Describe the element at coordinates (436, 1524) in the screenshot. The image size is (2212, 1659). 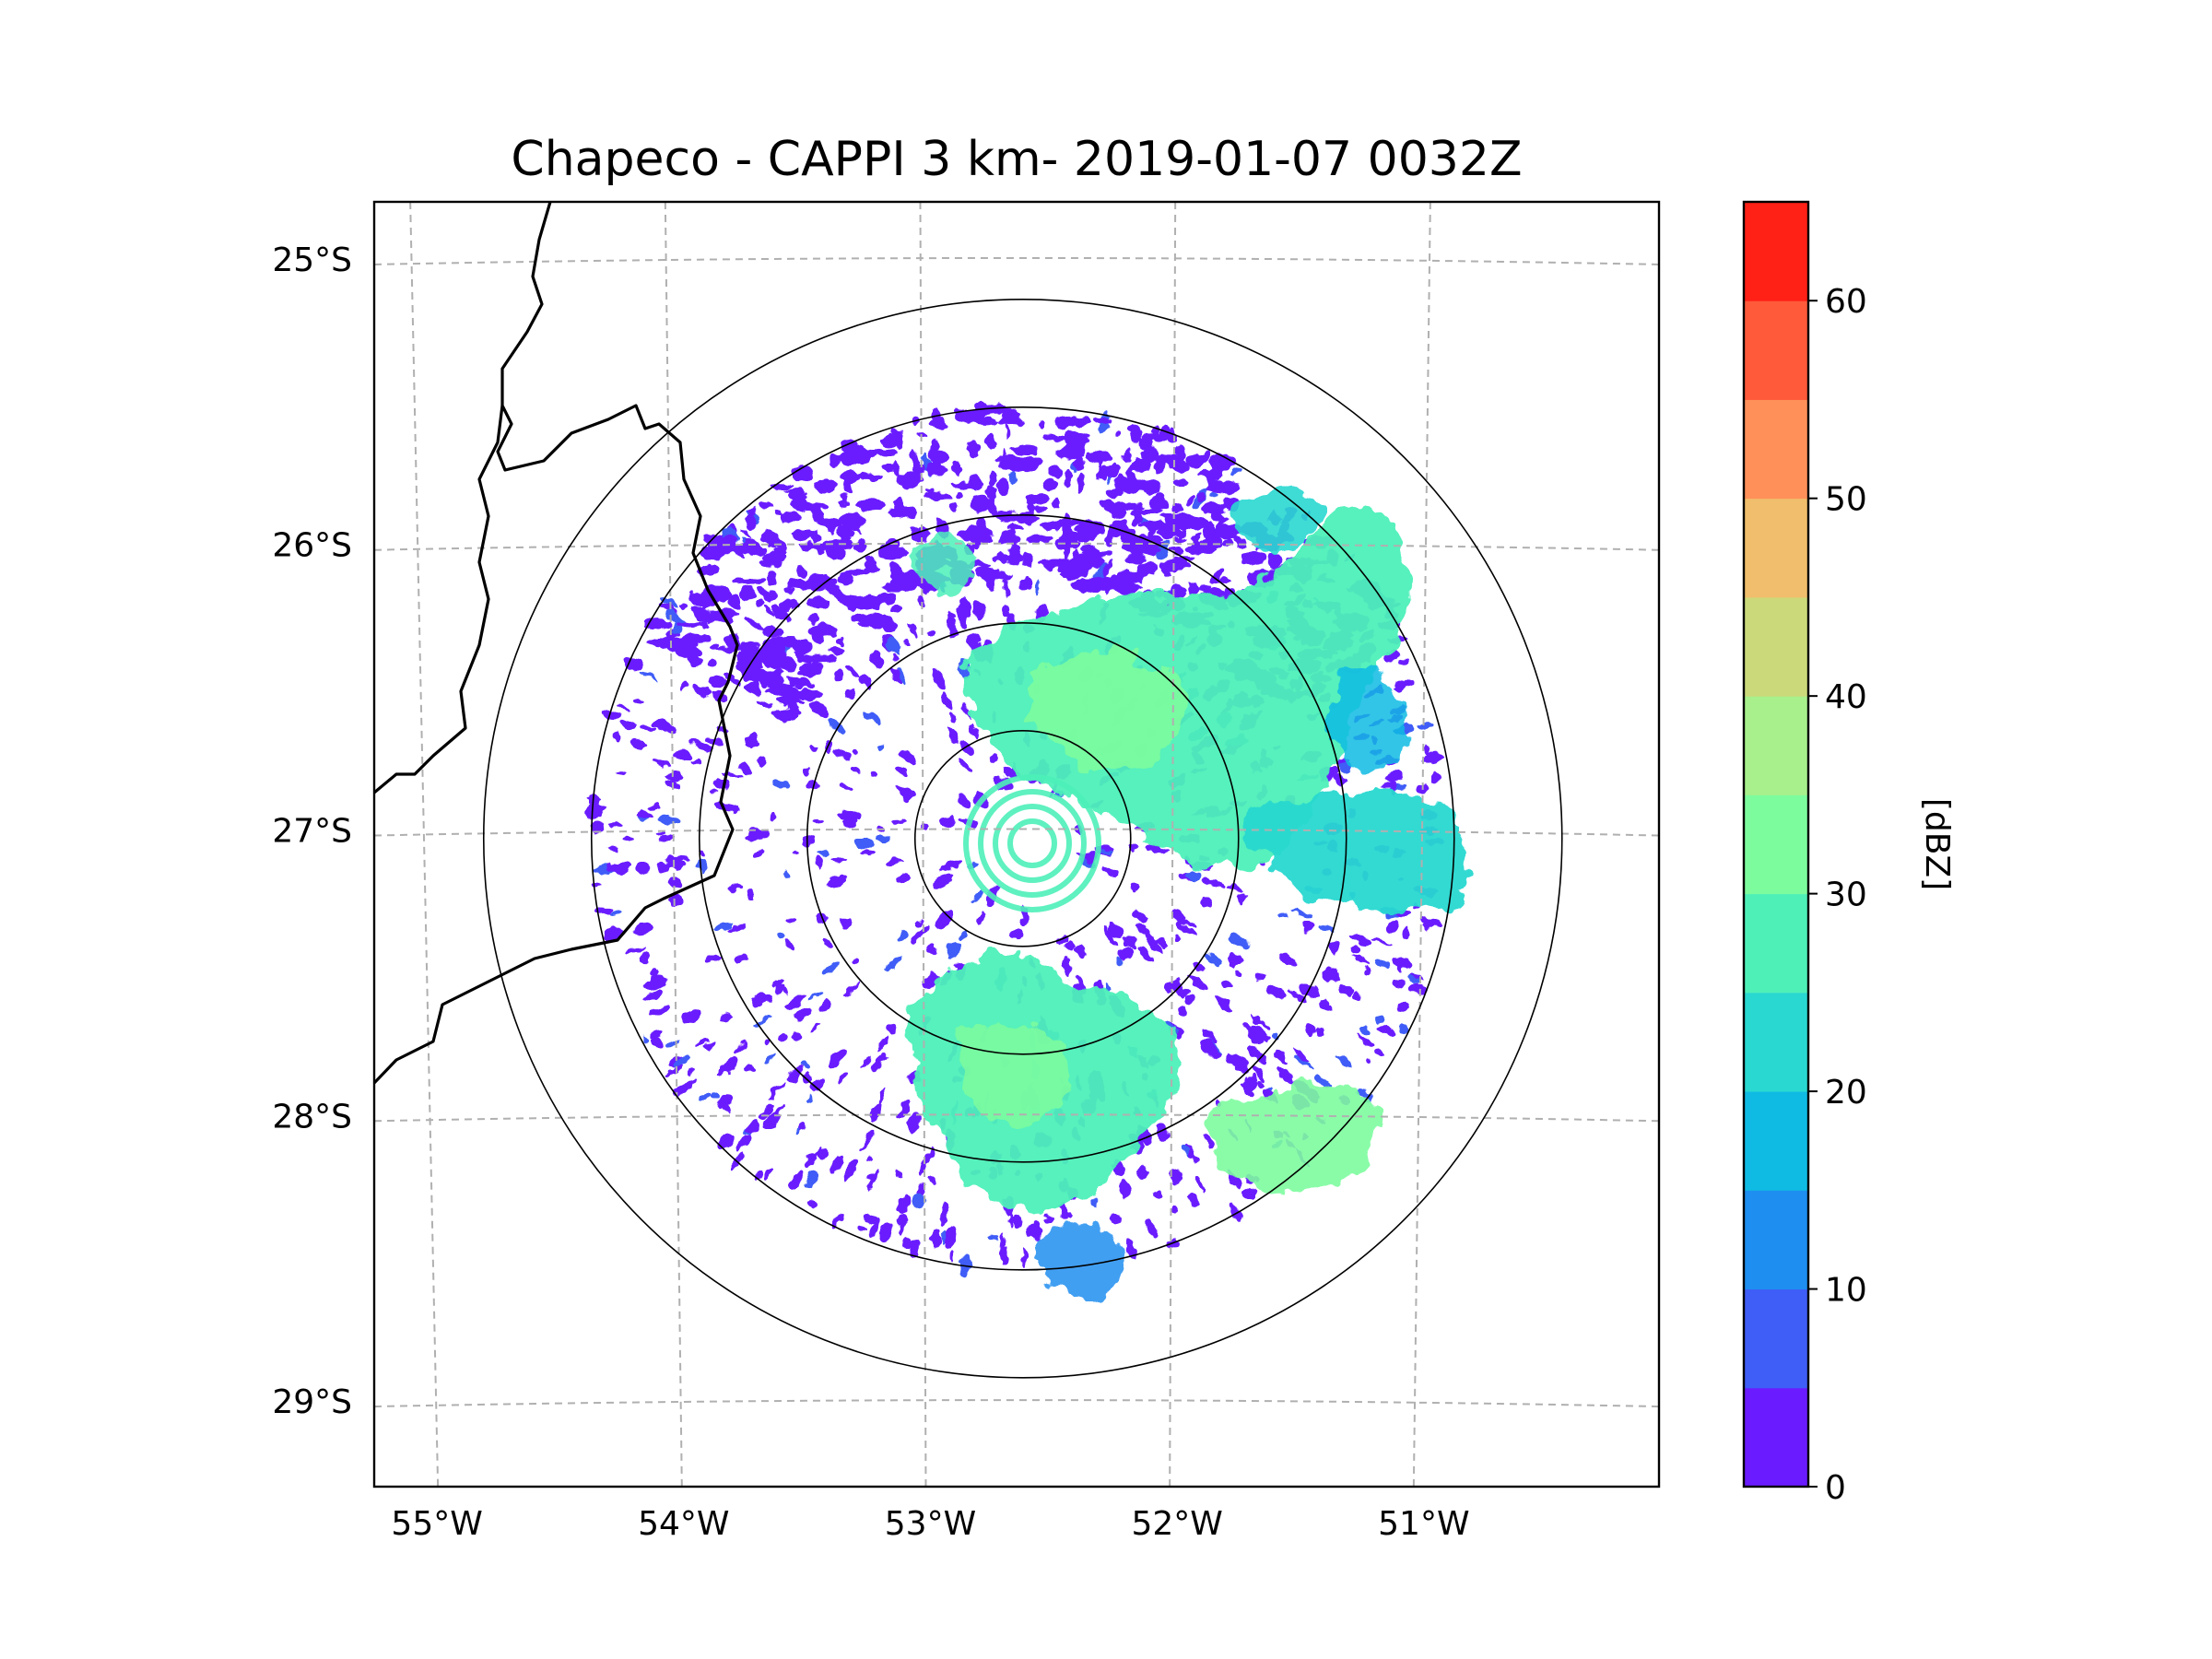
I see `longitude-tick-label: 55°W` at that location.